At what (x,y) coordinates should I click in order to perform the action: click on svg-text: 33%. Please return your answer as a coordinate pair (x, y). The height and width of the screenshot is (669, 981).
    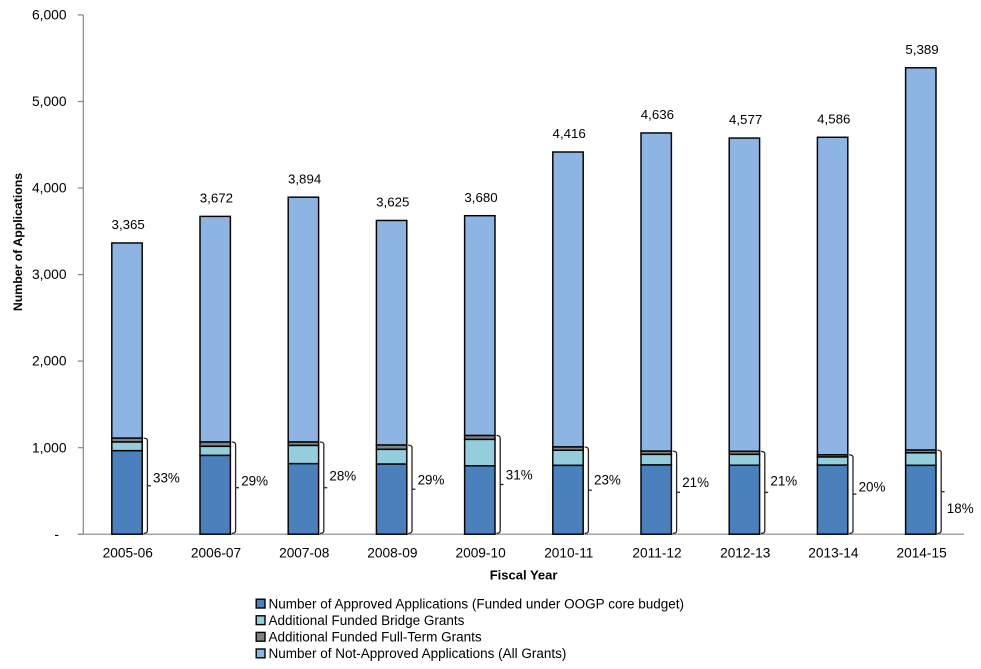
    Looking at the image, I should click on (166, 478).